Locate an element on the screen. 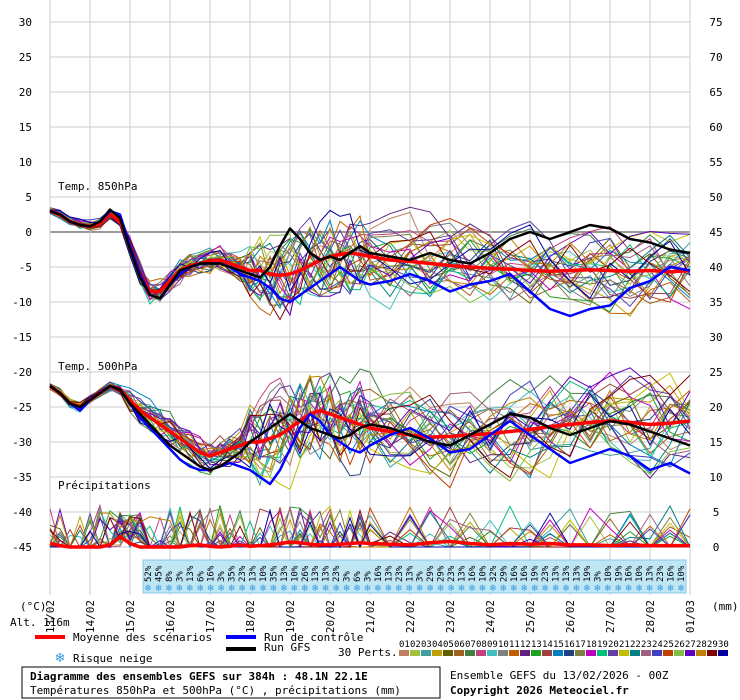 The height and width of the screenshot is (700, 740). pert-number: 22 is located at coordinates (635, 645).